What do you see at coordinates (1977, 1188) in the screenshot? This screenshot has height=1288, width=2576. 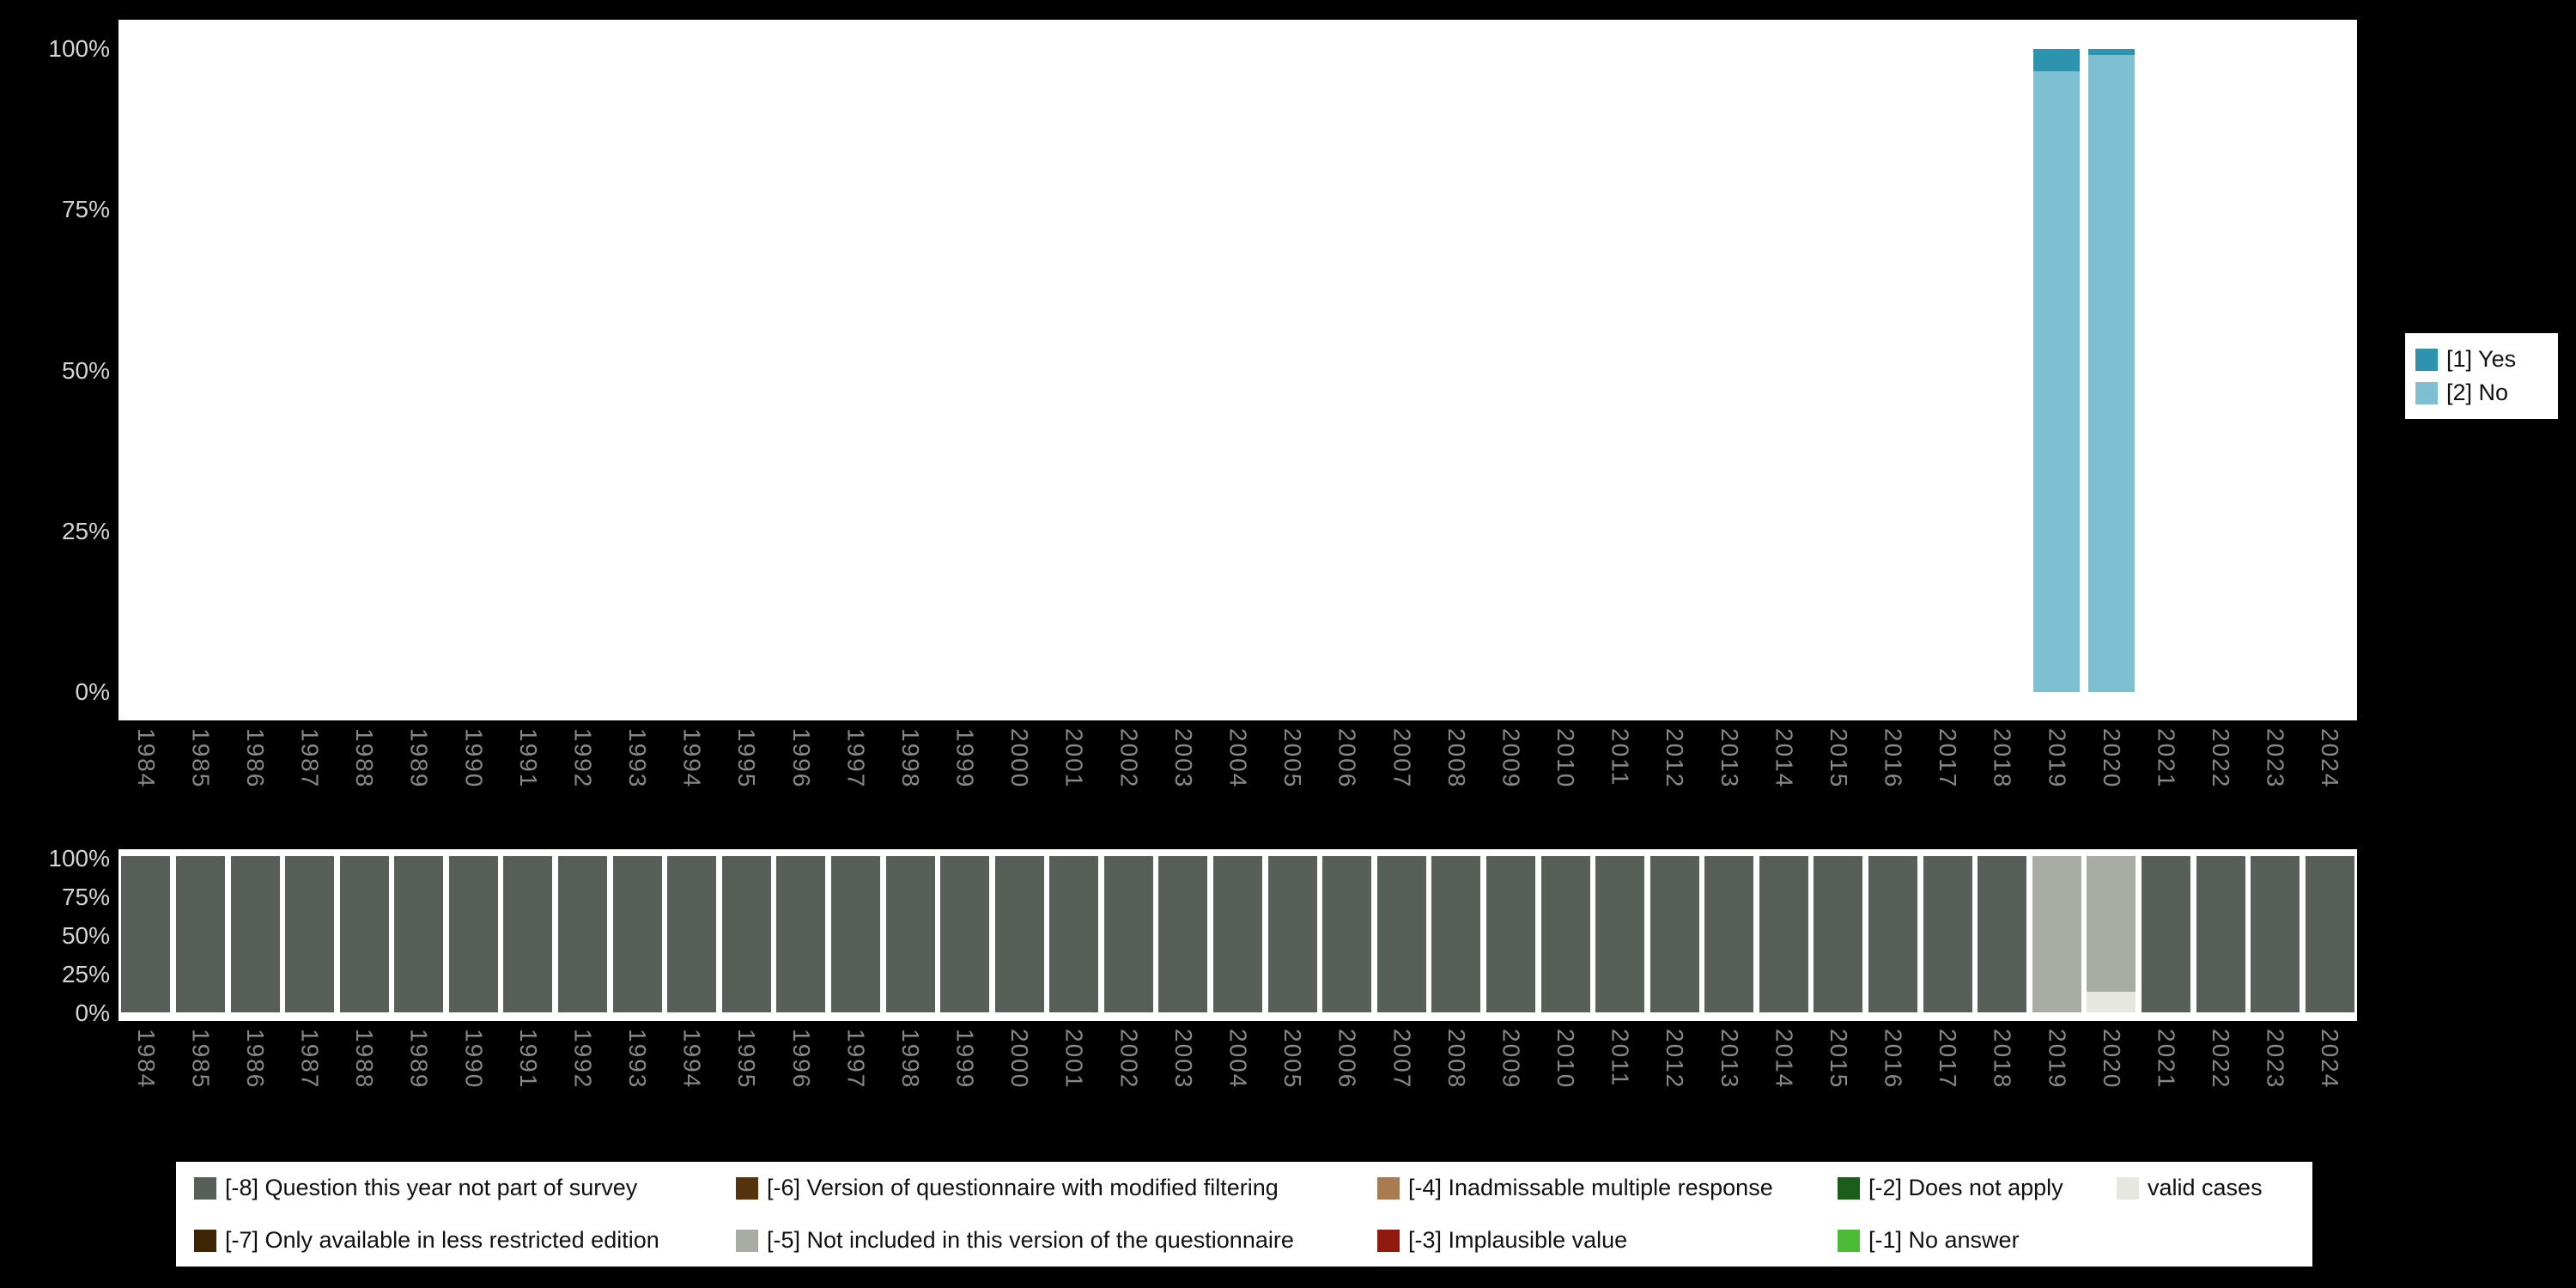 I see `missing-legend-item: [-2] Does not apply` at bounding box center [1977, 1188].